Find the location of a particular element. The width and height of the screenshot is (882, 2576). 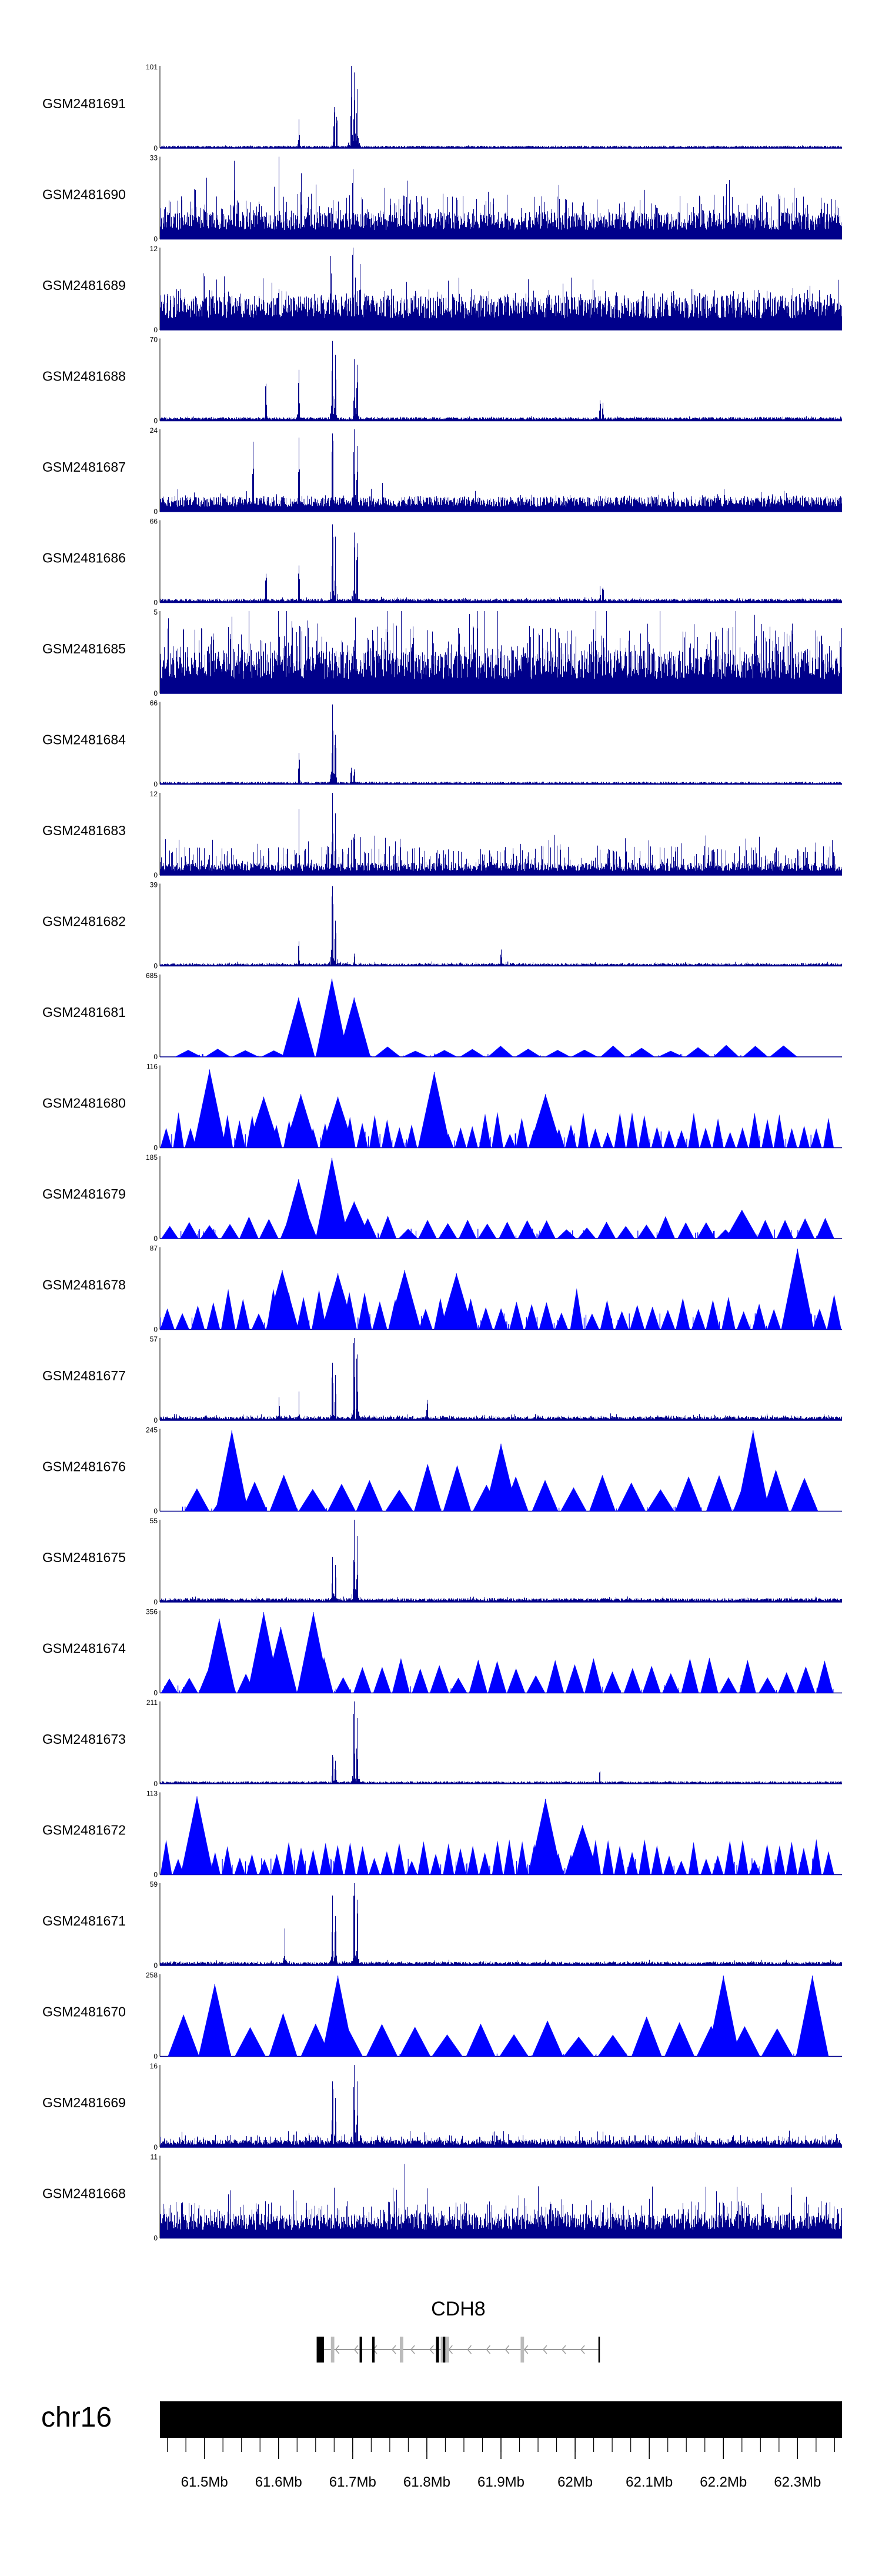

gene-annotation-track: CDH8 is located at coordinates (458, 2330).